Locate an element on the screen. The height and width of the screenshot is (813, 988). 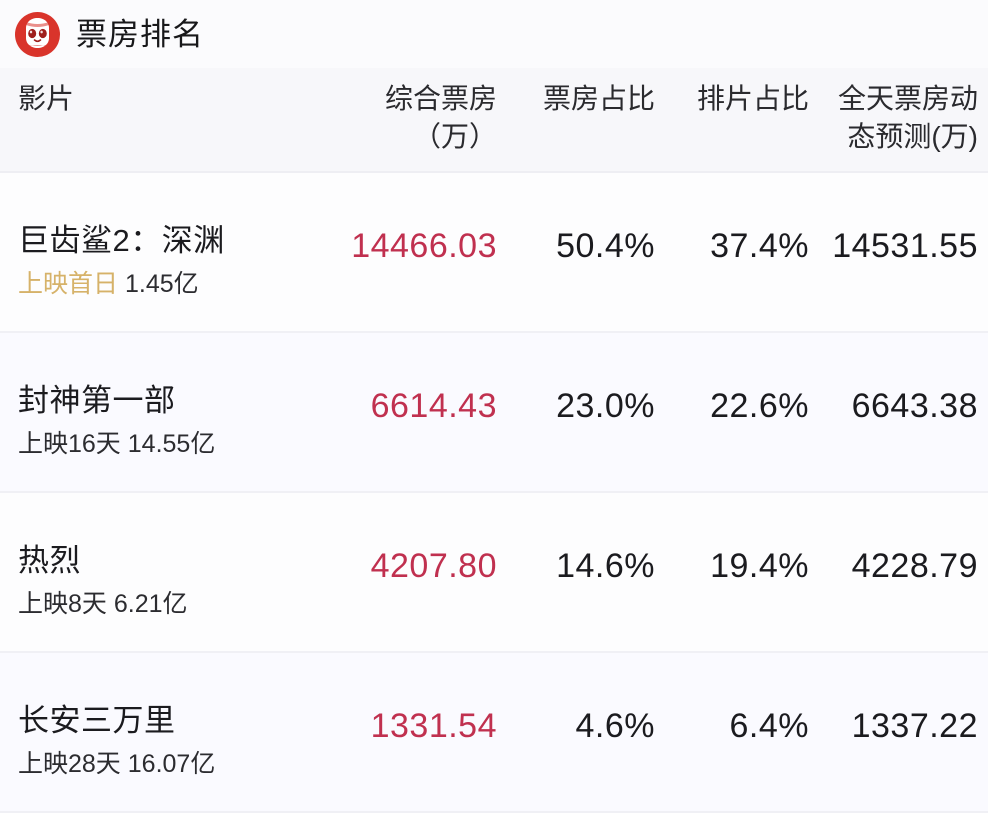
page-header: 票房排名 is located at coordinates (494, 34).